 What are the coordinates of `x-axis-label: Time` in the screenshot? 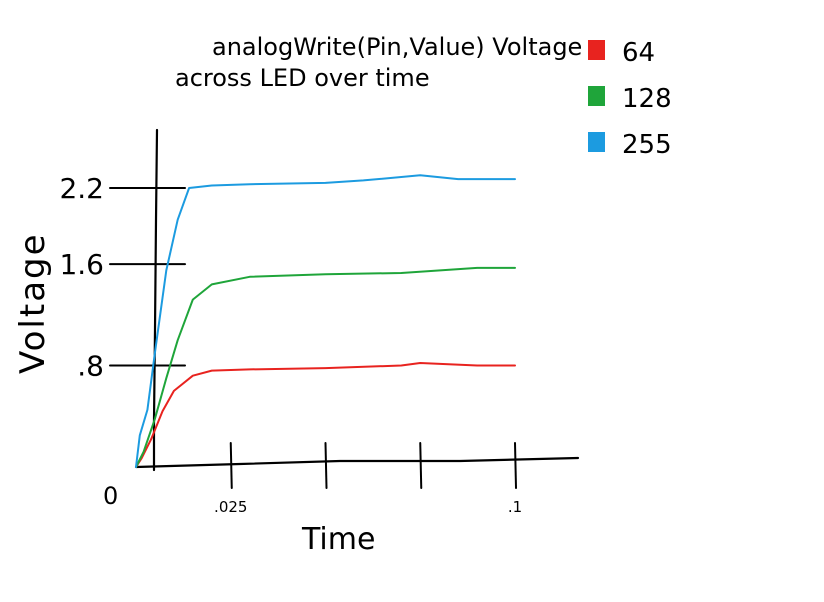 It's located at (338, 539).